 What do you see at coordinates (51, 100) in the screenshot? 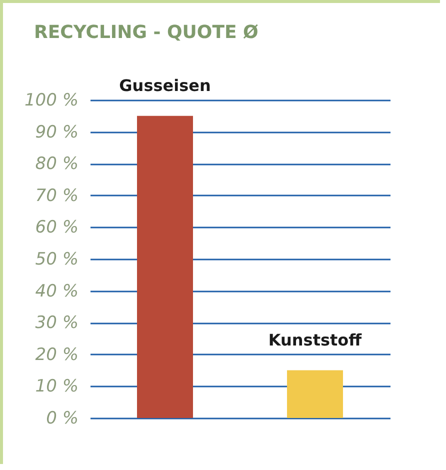
I see `y-tick-label: 100 %` at bounding box center [51, 100].